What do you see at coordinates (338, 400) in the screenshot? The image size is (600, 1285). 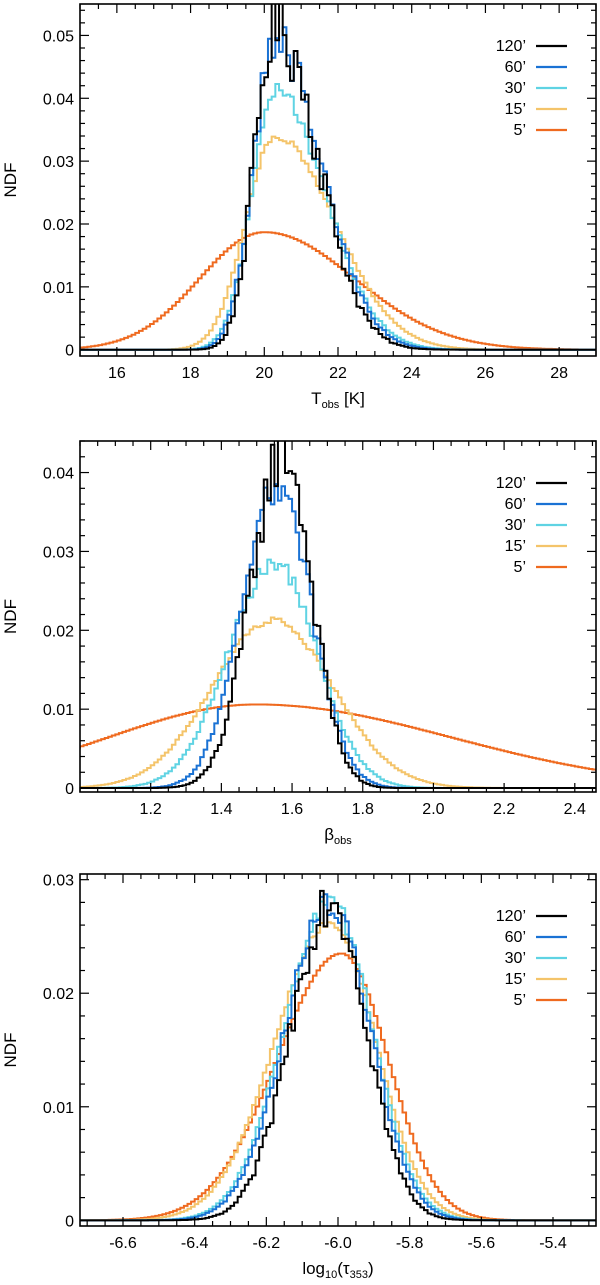 I see `x-axis-label: Tobs [K]` at bounding box center [338, 400].